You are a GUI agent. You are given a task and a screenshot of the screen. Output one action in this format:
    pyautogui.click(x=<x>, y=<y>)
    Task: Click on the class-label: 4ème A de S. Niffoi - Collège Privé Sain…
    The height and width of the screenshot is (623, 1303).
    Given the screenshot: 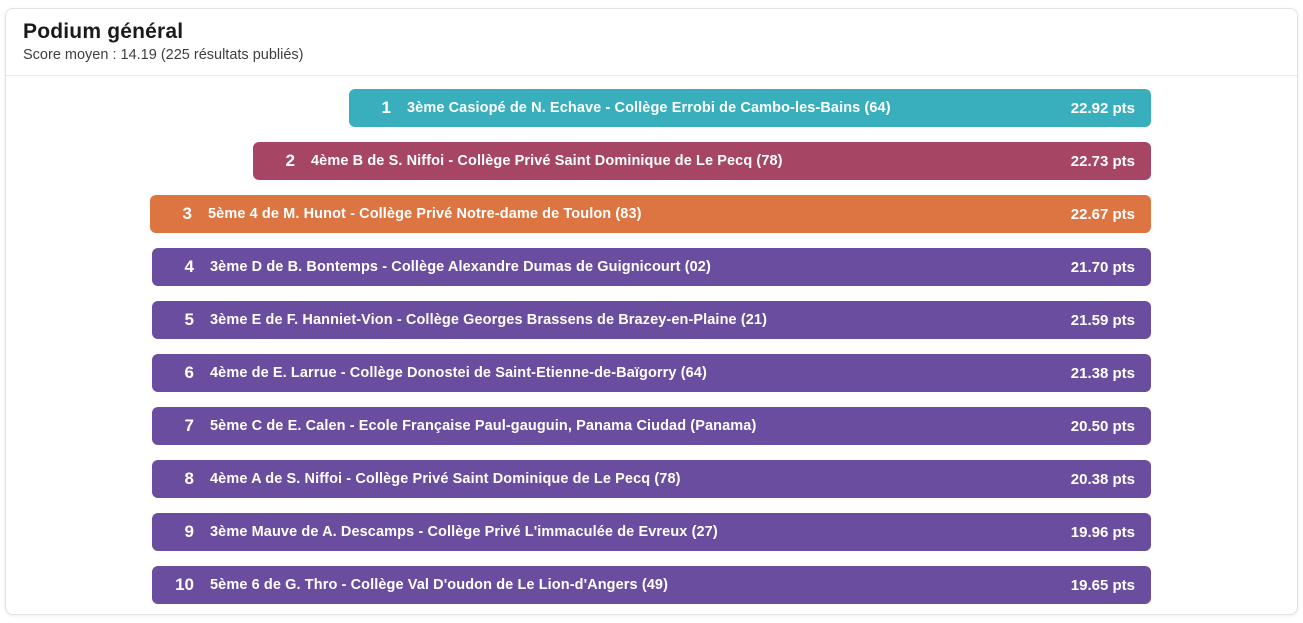 What is the action you would take?
    pyautogui.click(x=445, y=479)
    